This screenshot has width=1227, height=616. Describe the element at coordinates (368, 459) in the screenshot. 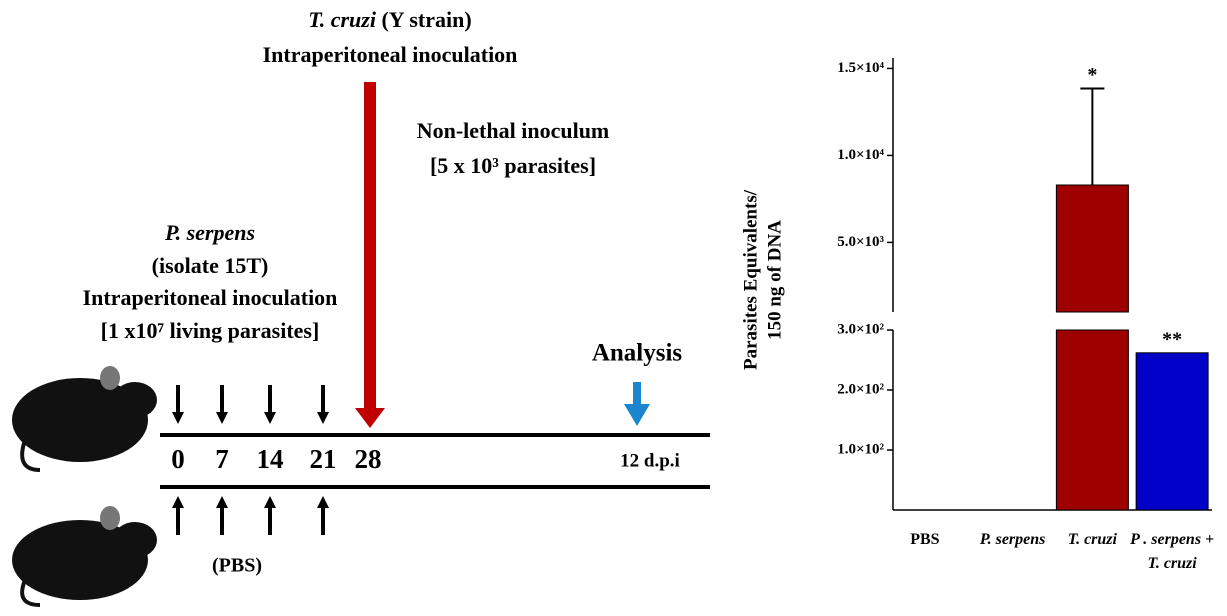

I see `day-label: 28` at that location.